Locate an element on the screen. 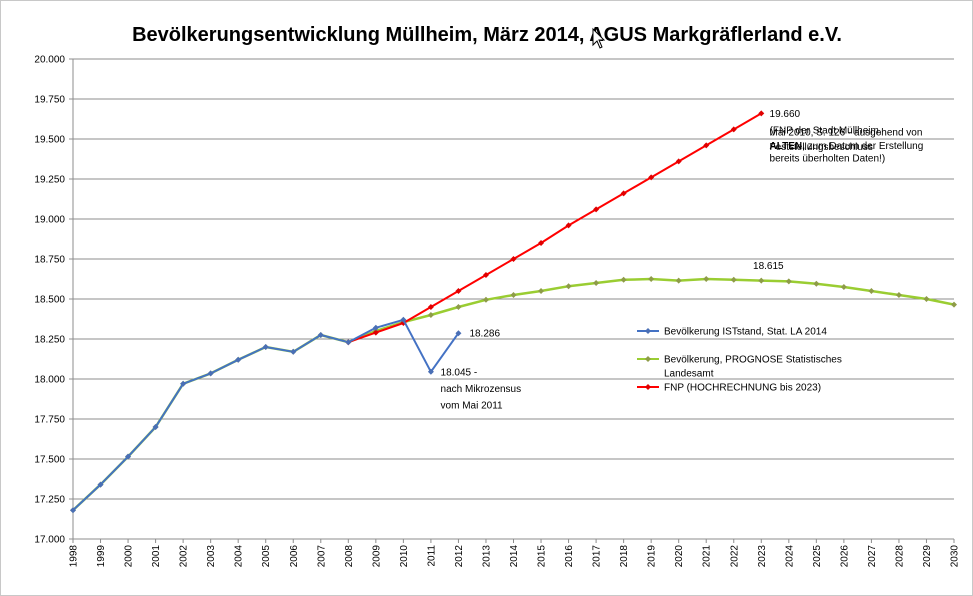 The height and width of the screenshot is (596, 973). legend-label: Landesamt is located at coordinates (689, 374).